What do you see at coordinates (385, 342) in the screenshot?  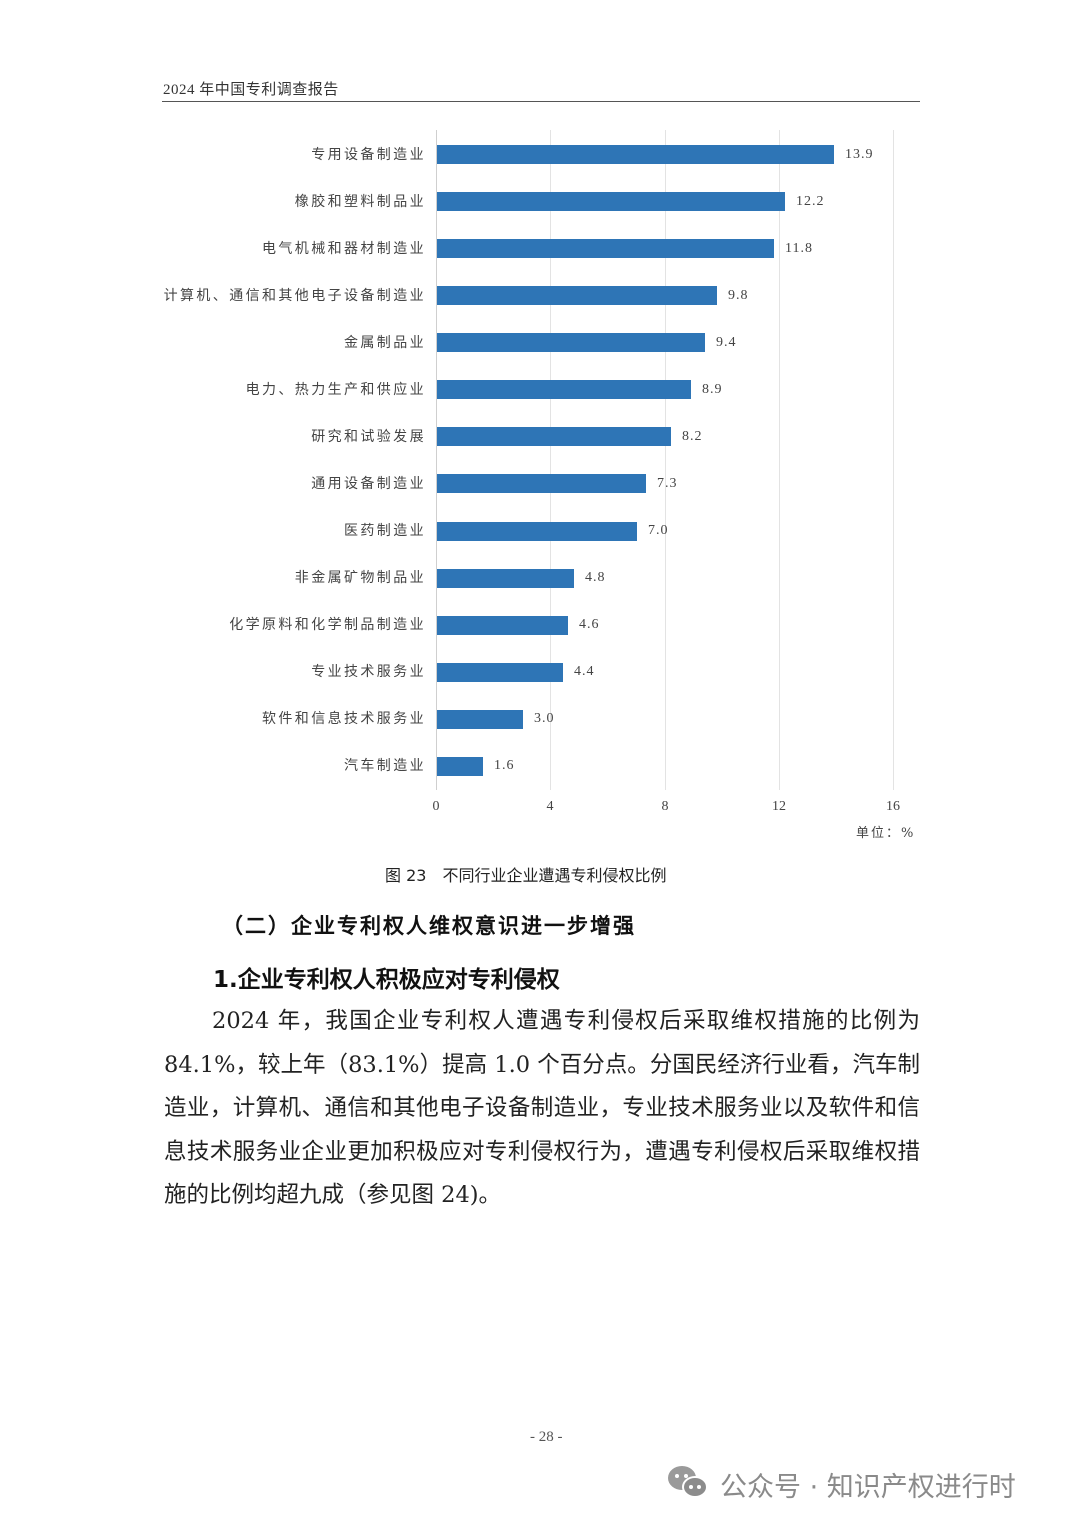 I see `category-label: 金属制品业` at bounding box center [385, 342].